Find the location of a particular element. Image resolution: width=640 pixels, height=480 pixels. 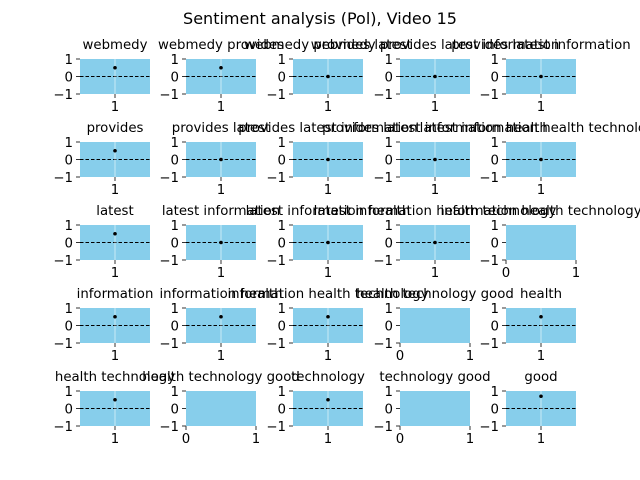

subplot-title: information health technology is located at coordinates (327, 294).